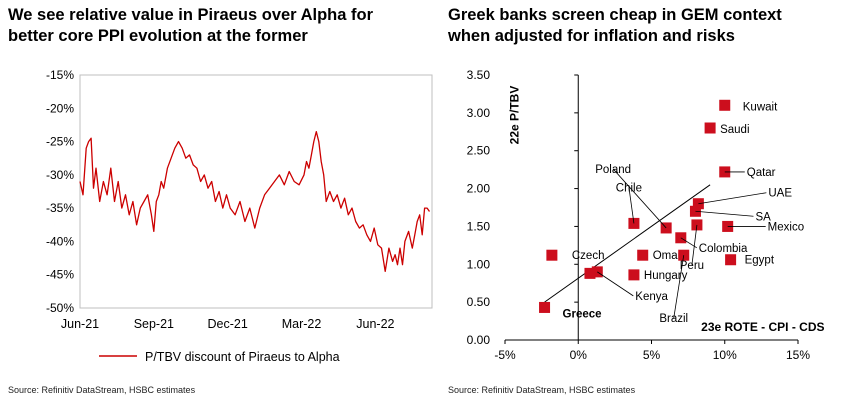 This screenshot has width=845, height=420. What do you see at coordinates (760, 261) in the screenshot?
I see `point-label: Egypt` at bounding box center [760, 261].